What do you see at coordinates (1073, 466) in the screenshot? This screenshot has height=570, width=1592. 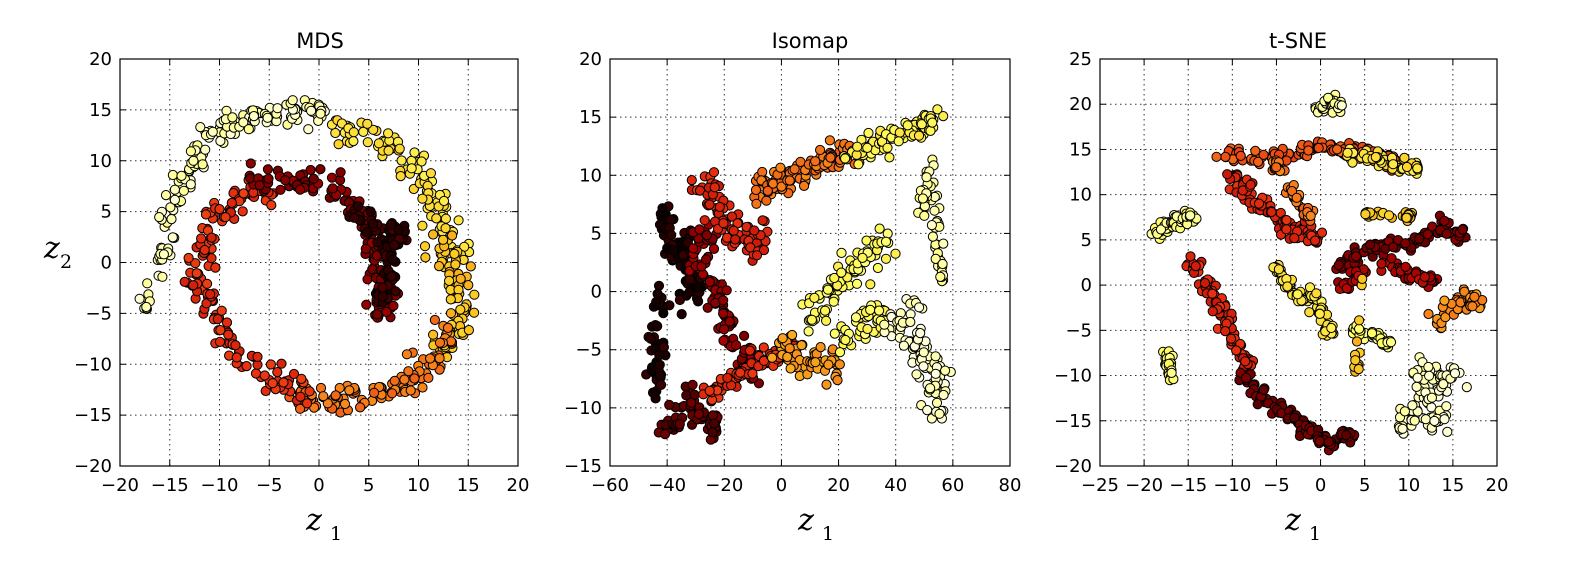 I see `y-tick-label: −20` at bounding box center [1073, 466].